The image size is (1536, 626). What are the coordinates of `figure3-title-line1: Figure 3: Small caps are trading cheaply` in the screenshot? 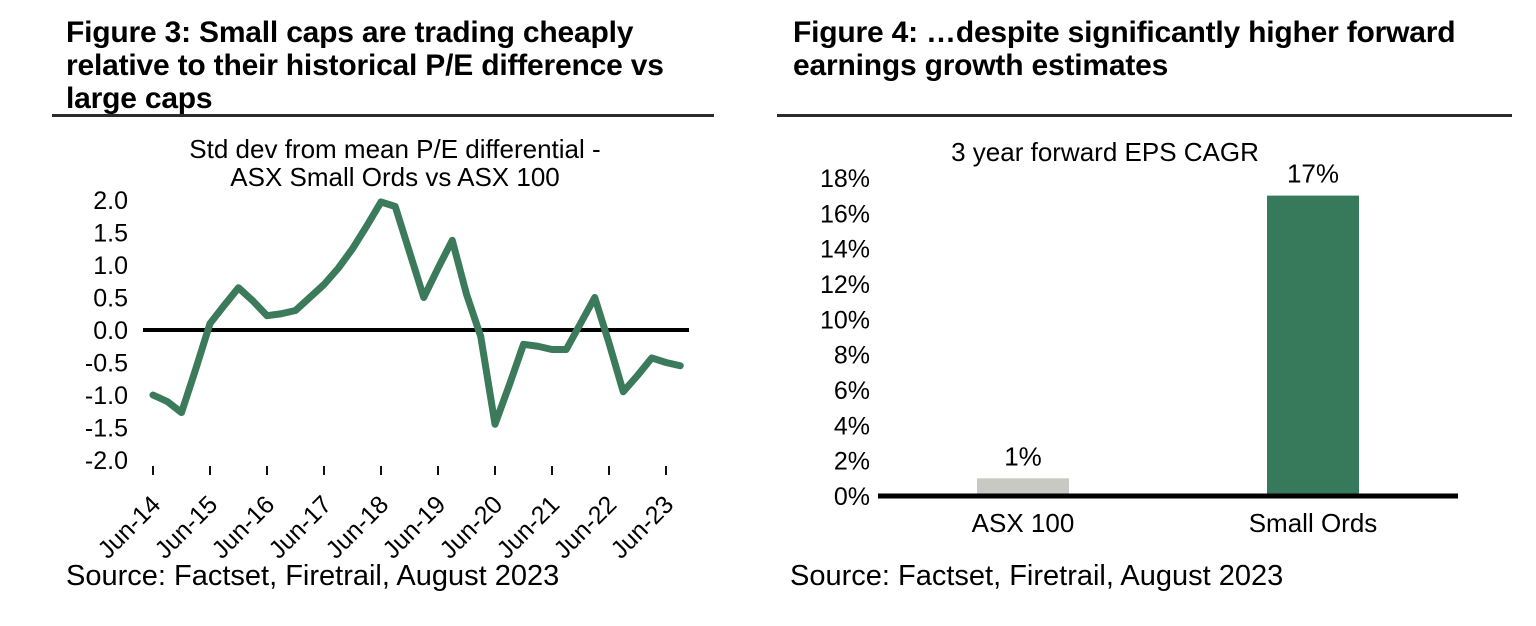 It's located at (350, 32).